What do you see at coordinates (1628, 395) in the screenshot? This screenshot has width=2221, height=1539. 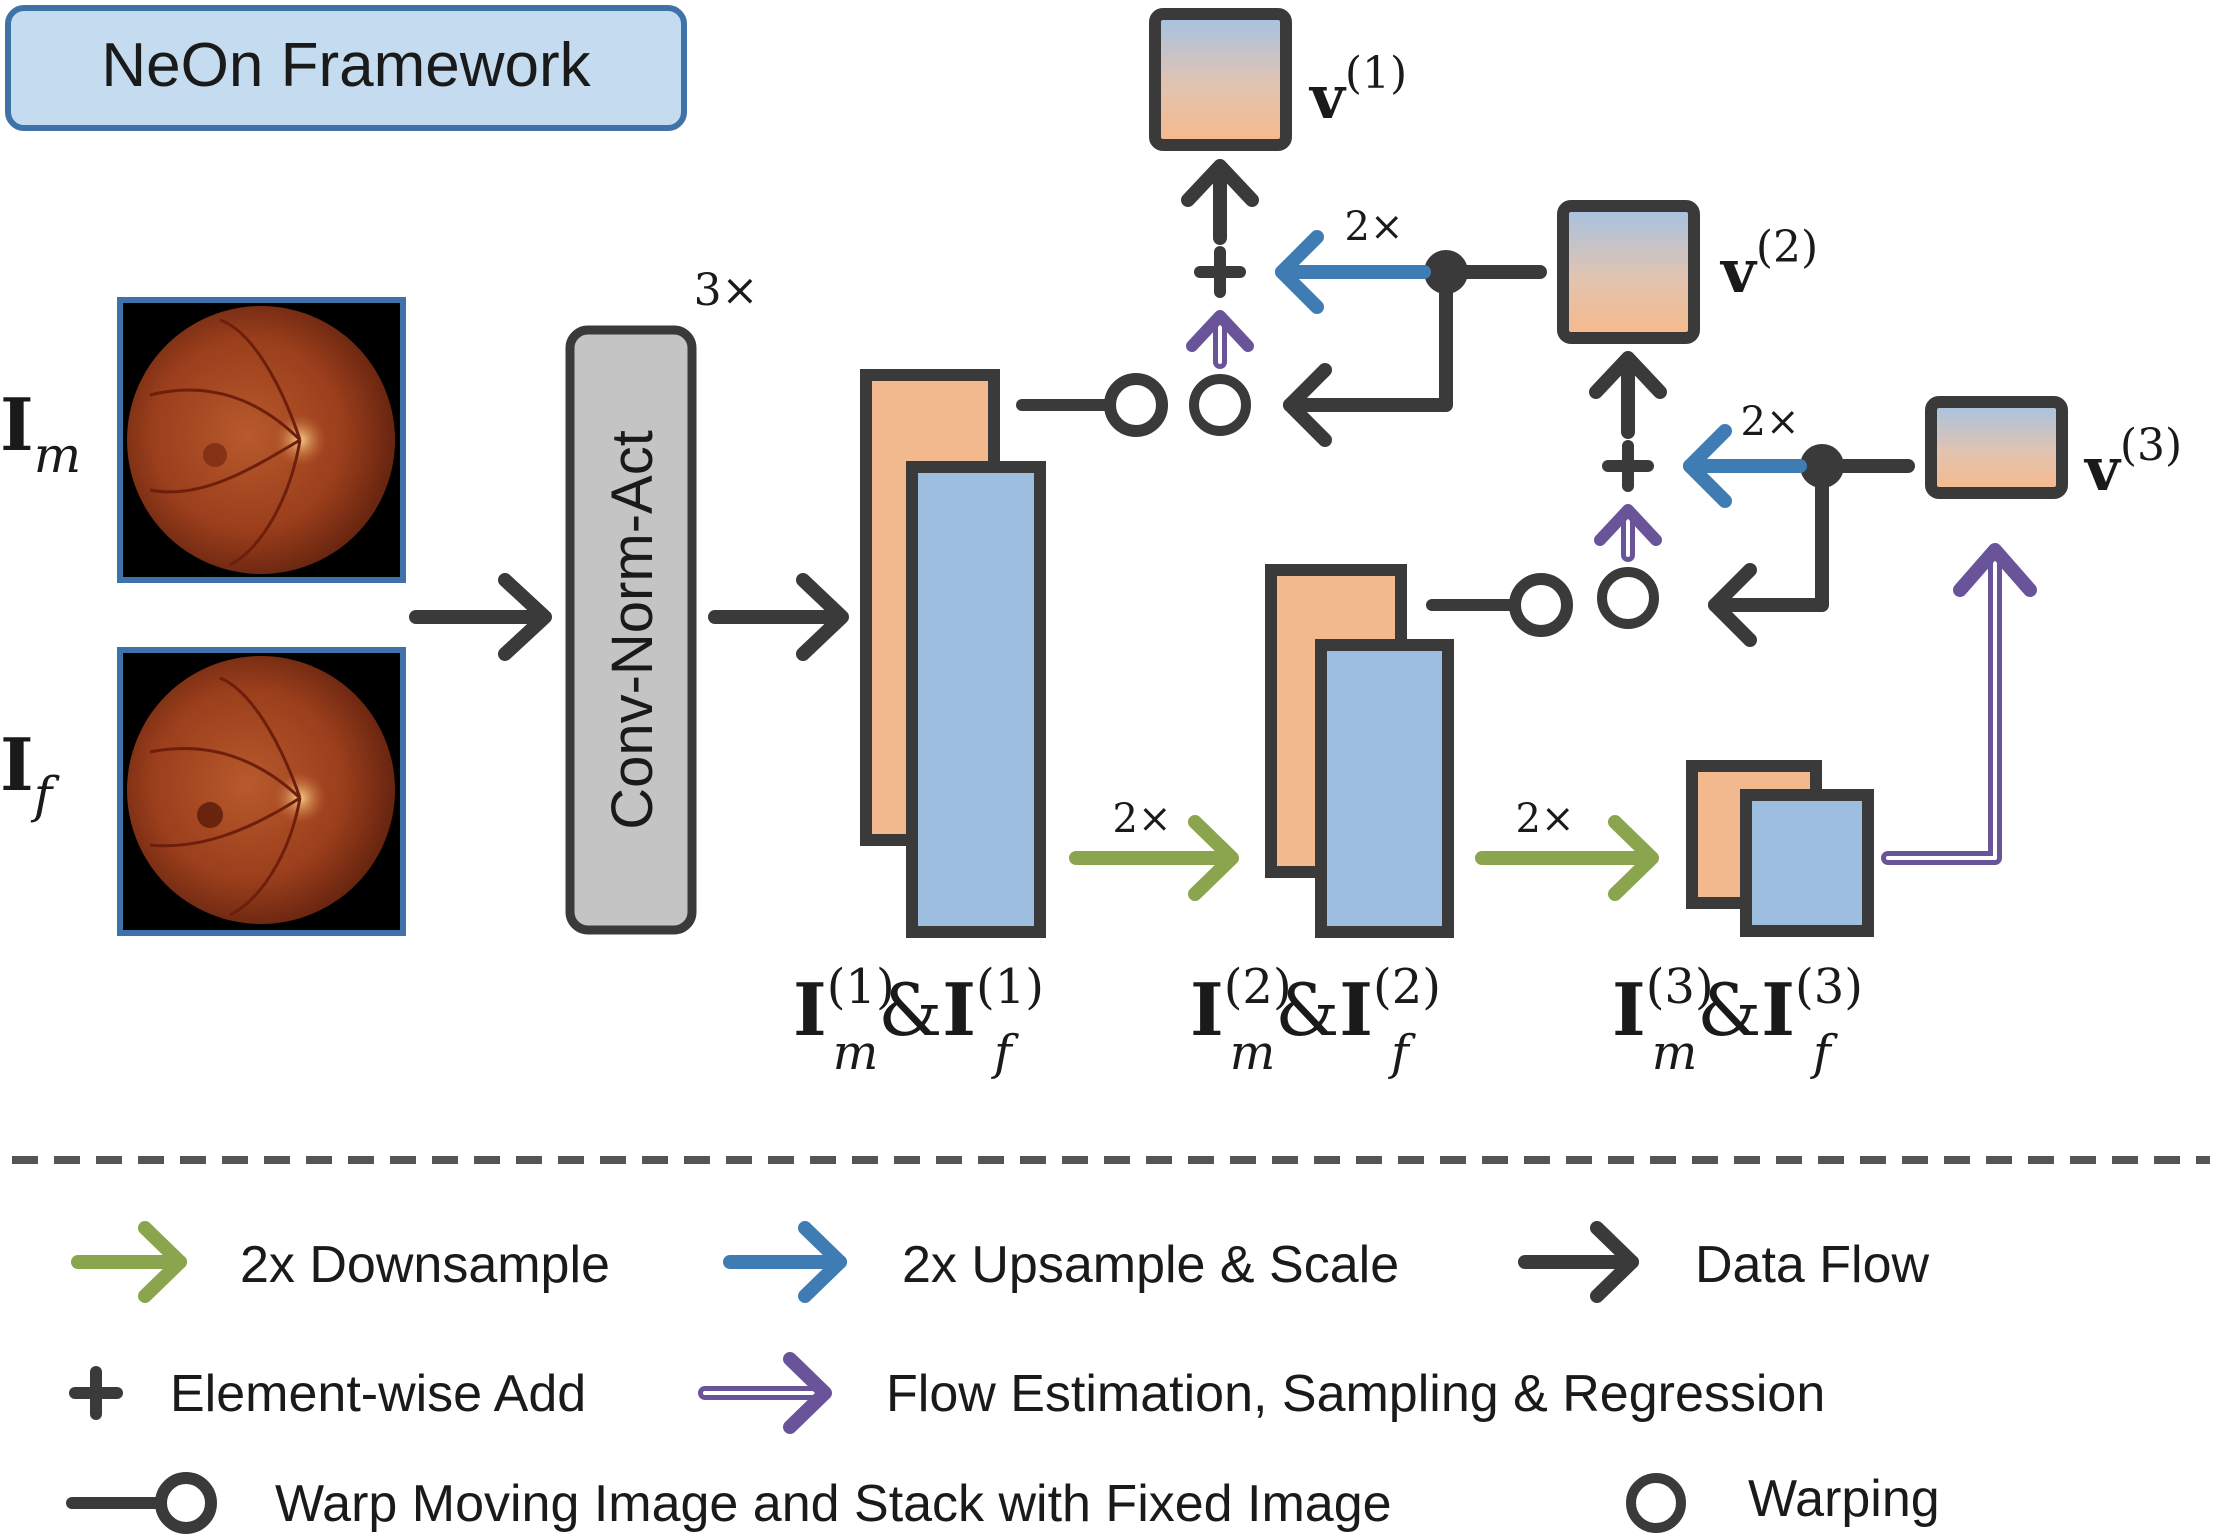 I see `data-flow-arrow-to-v2` at bounding box center [1628, 395].